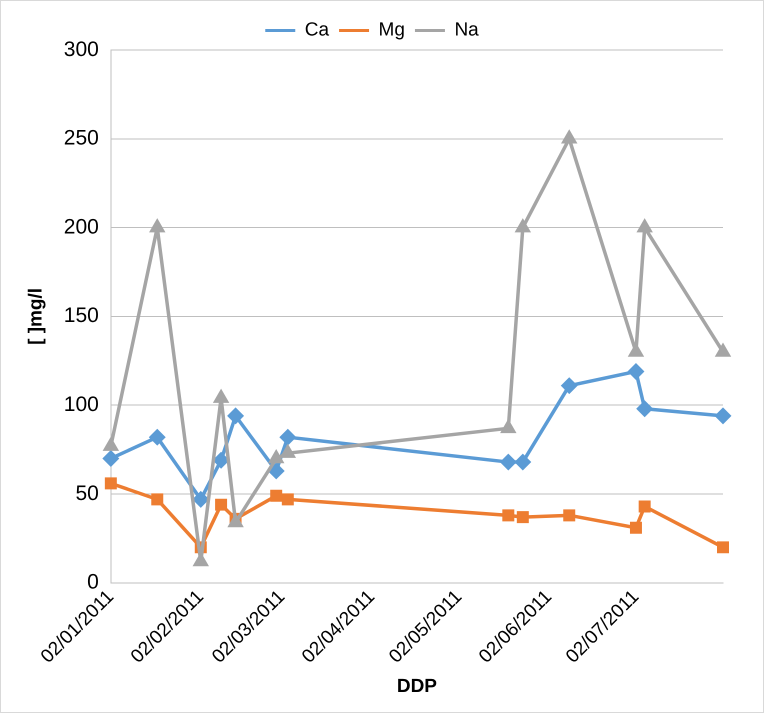 The height and width of the screenshot is (713, 764). I want to click on legend-label: Na, so click(467, 30).